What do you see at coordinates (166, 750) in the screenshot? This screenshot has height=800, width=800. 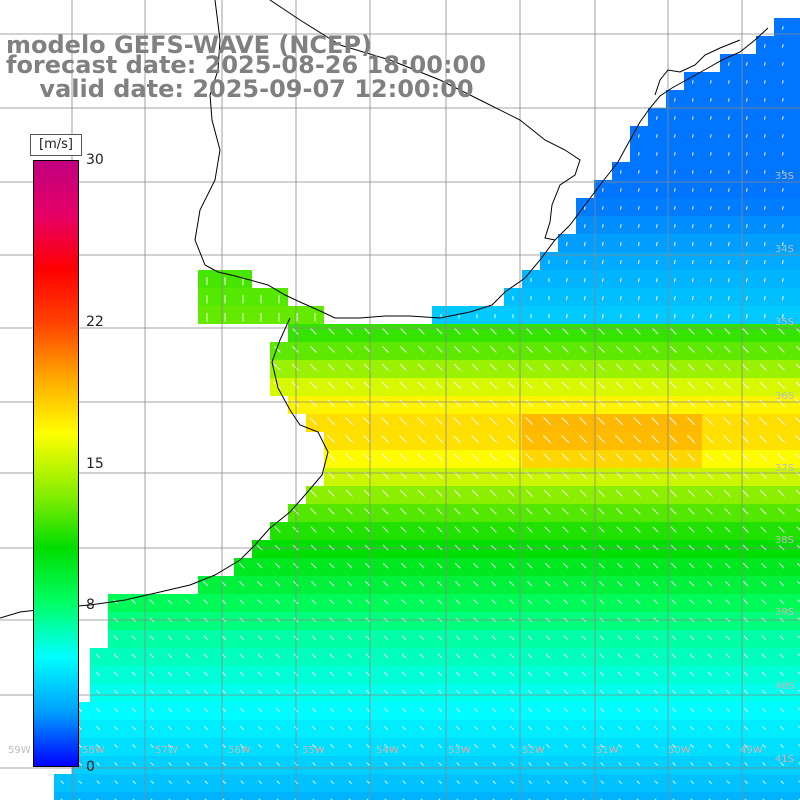 I see `longitude-label: 57W` at bounding box center [166, 750].